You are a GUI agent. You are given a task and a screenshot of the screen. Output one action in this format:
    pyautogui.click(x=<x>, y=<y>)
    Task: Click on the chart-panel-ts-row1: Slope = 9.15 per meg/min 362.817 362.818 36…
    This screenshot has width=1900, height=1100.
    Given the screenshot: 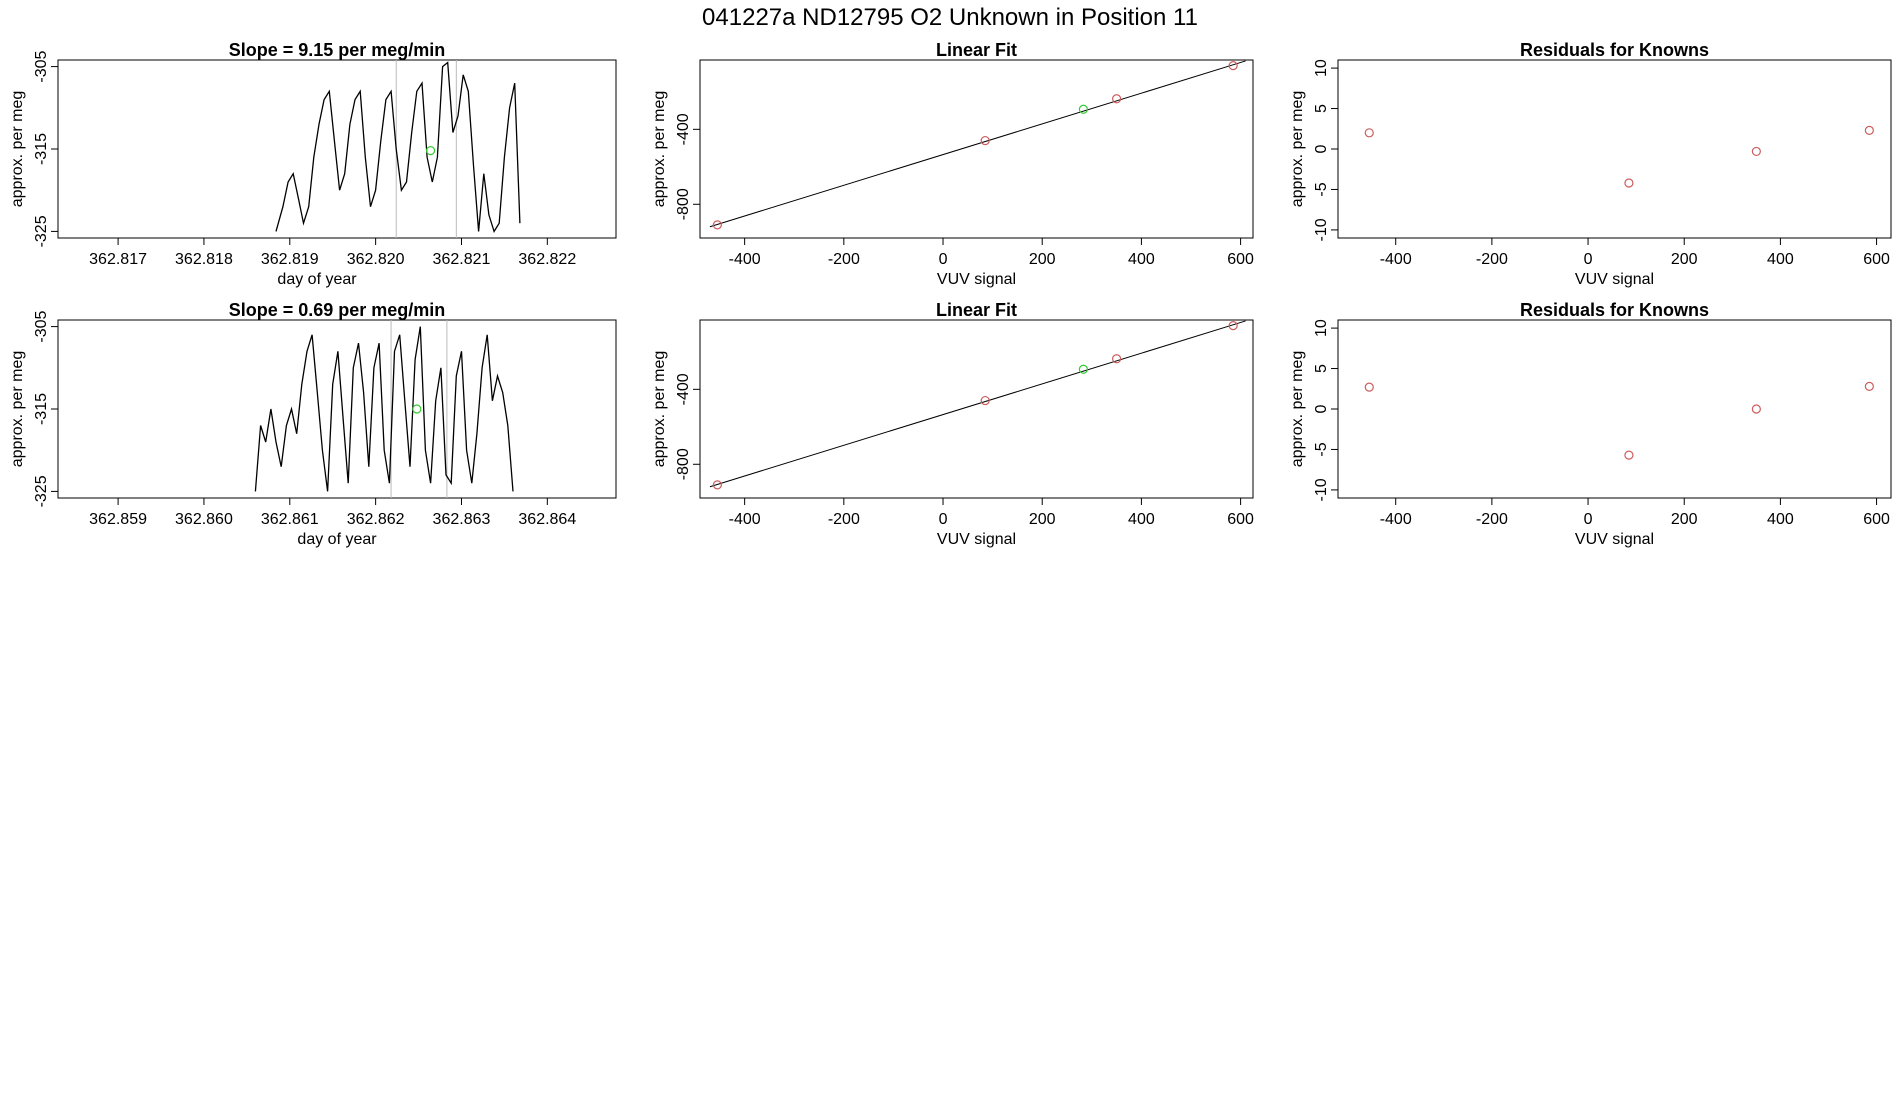 What is the action you would take?
    pyautogui.click(x=313, y=164)
    